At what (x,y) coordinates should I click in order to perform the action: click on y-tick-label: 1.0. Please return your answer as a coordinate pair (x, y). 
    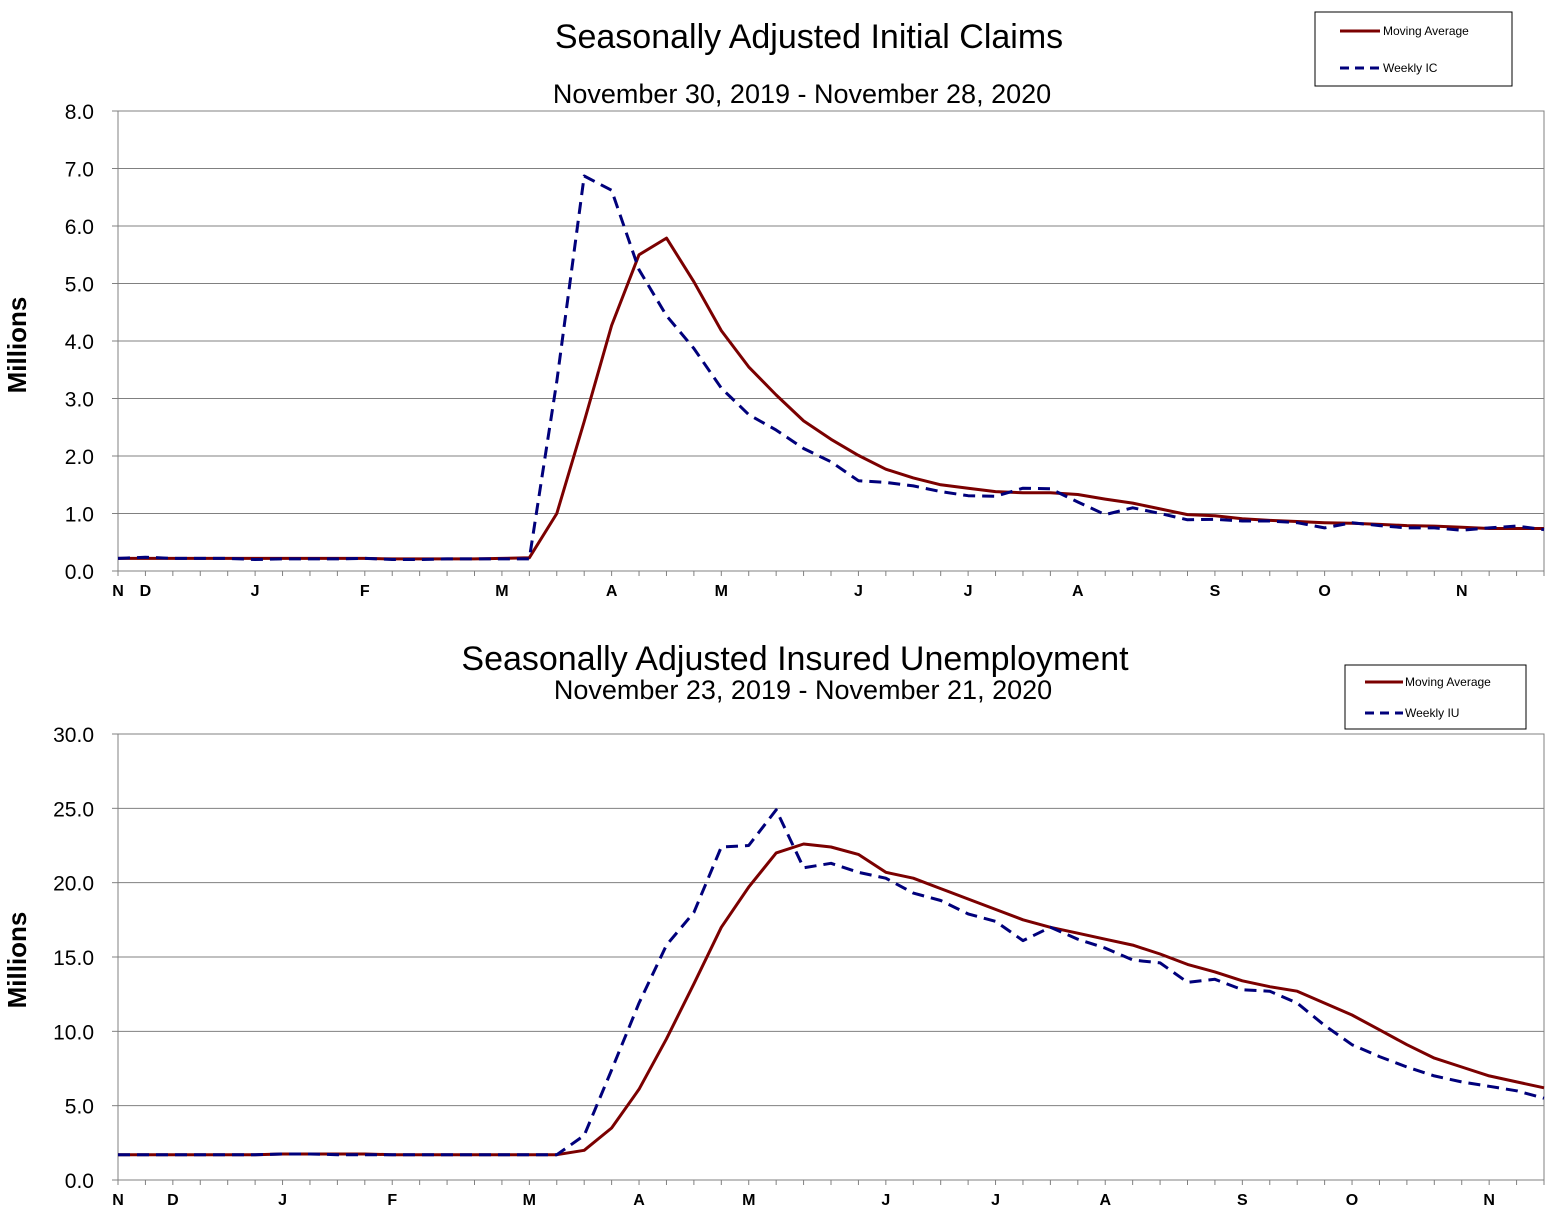
    Looking at the image, I should click on (79, 515).